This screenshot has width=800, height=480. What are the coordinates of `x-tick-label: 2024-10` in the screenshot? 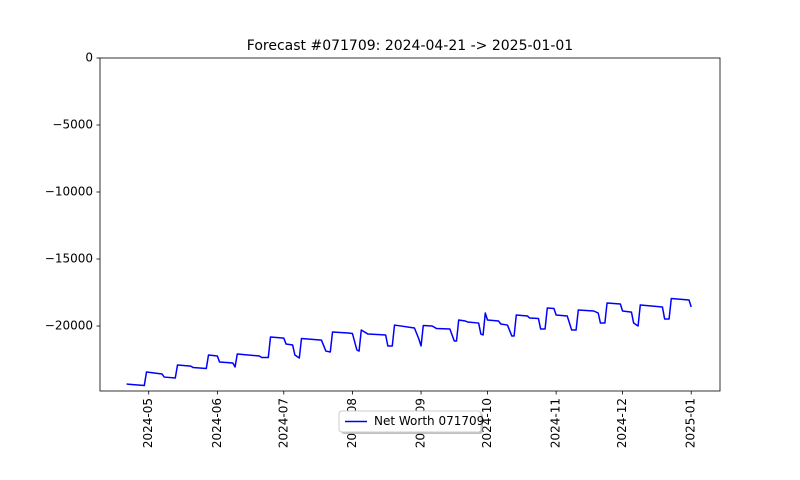 It's located at (487, 423).